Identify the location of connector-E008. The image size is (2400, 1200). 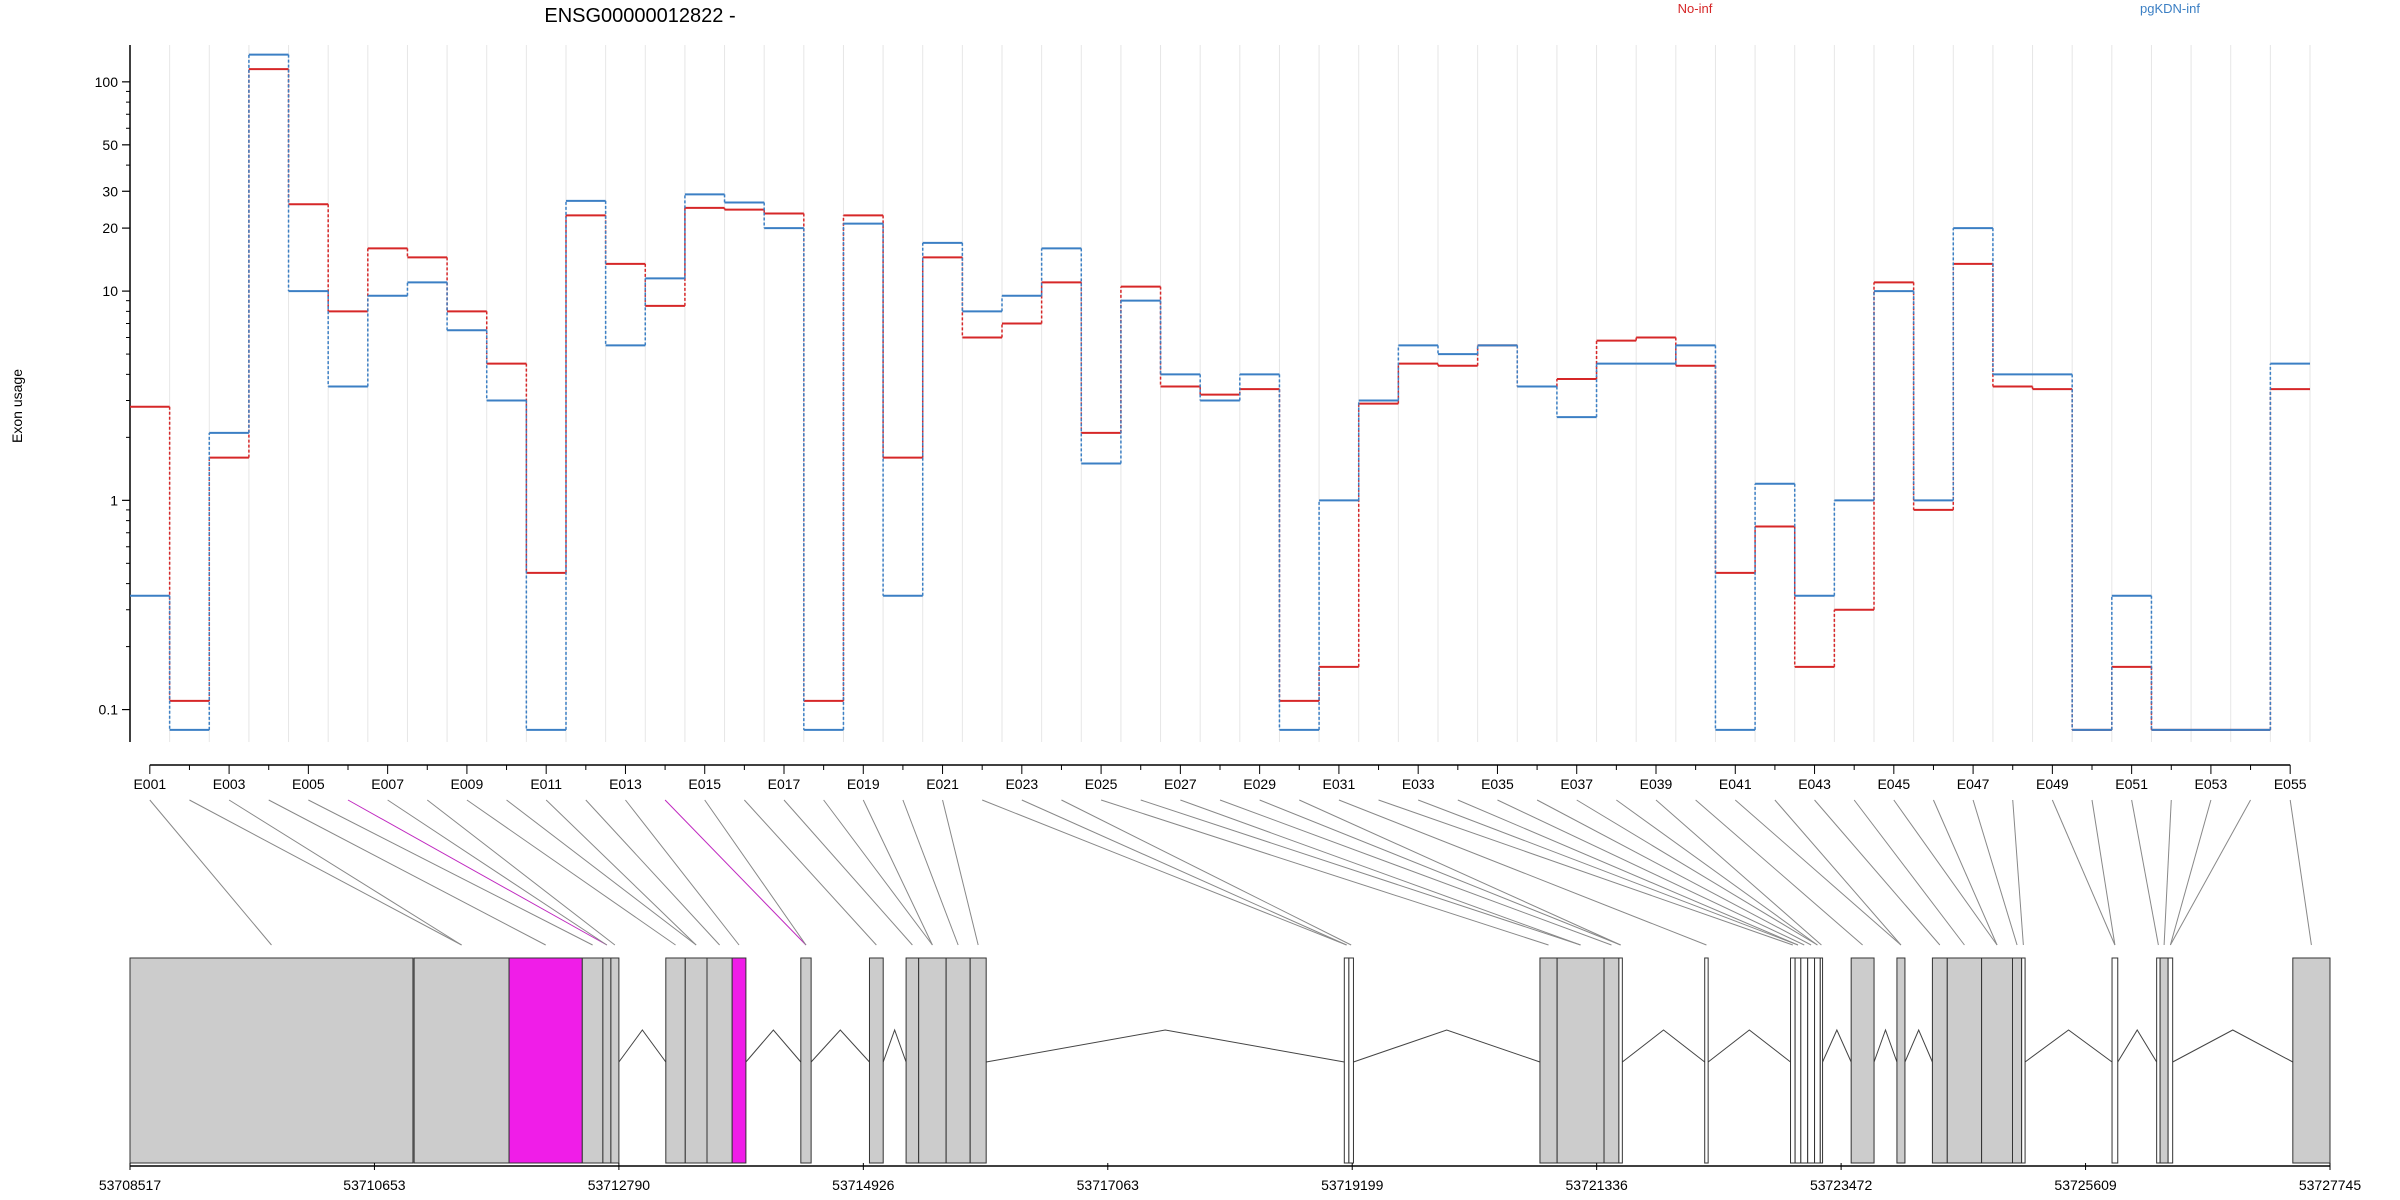
(521, 872).